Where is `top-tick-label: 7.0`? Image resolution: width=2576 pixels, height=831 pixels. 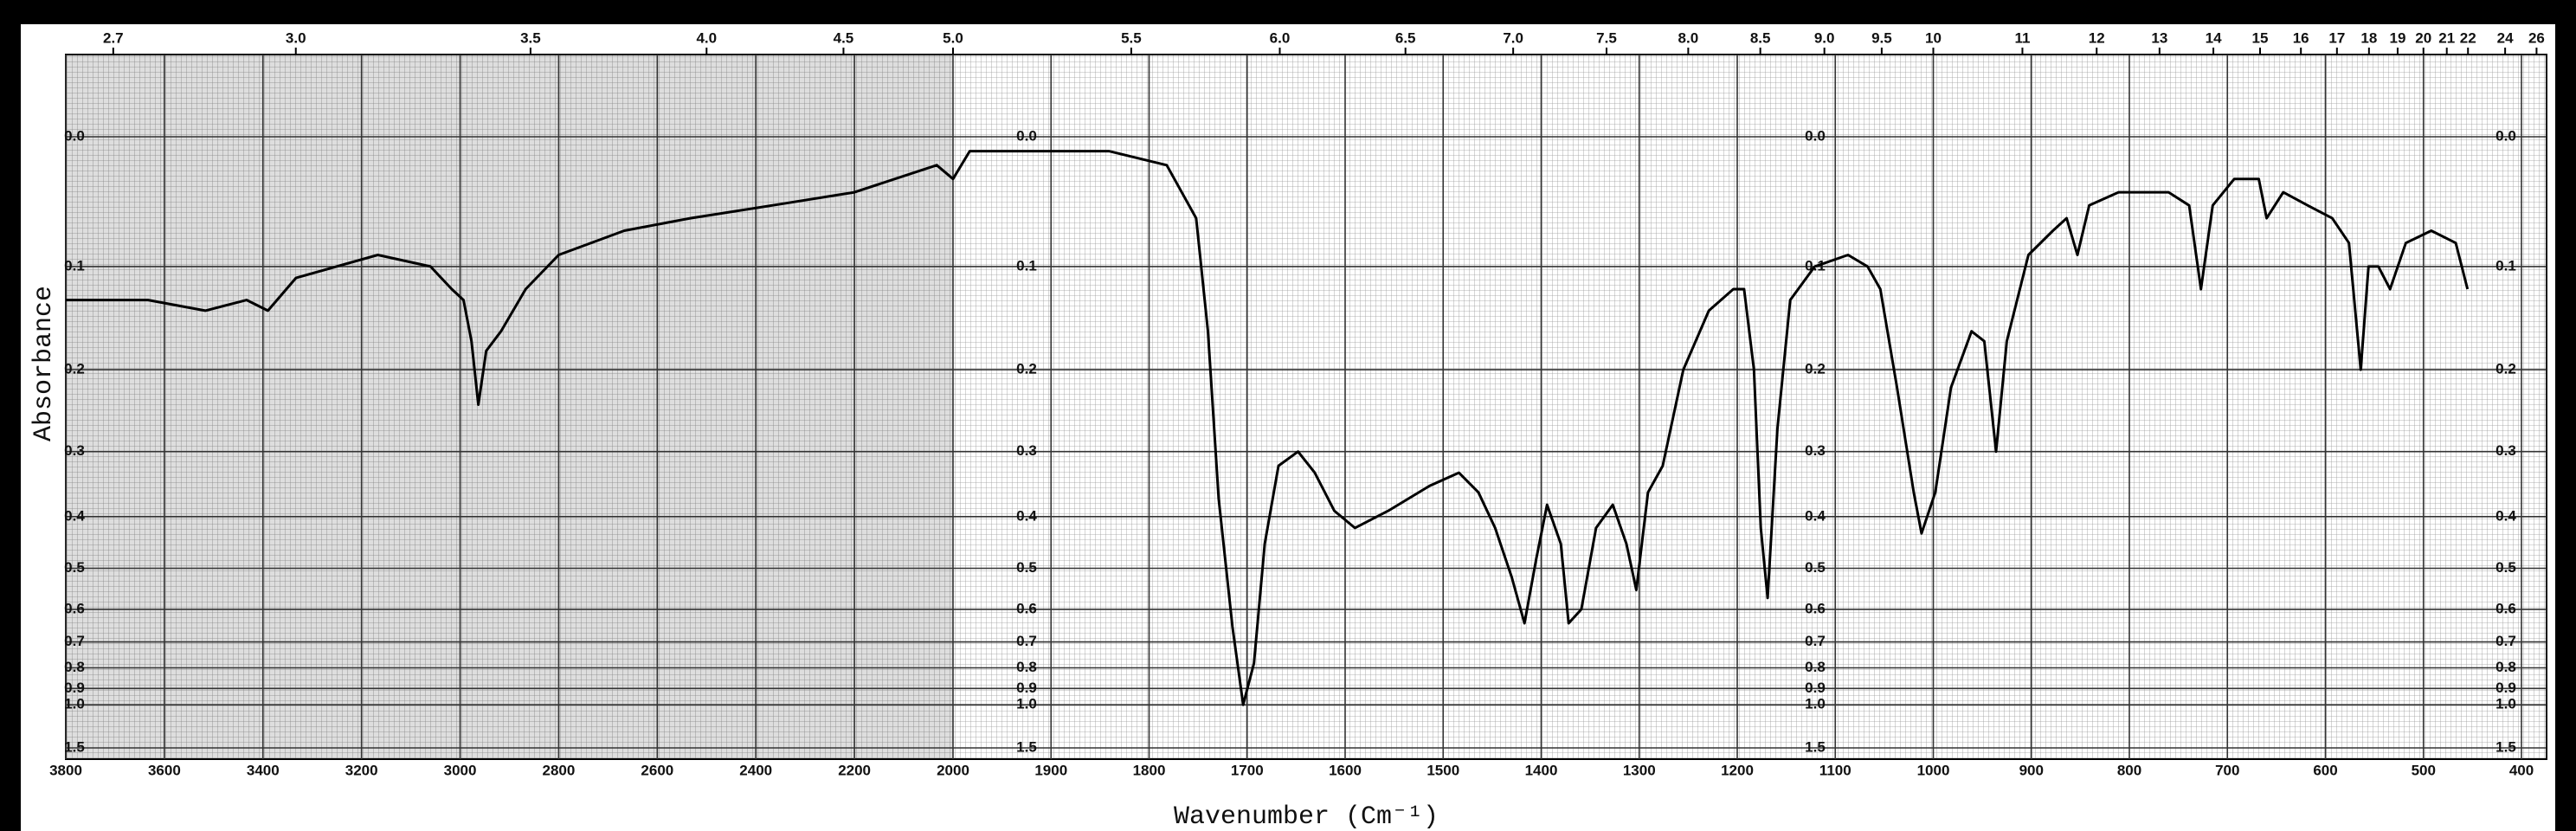 top-tick-label: 7.0 is located at coordinates (1513, 37).